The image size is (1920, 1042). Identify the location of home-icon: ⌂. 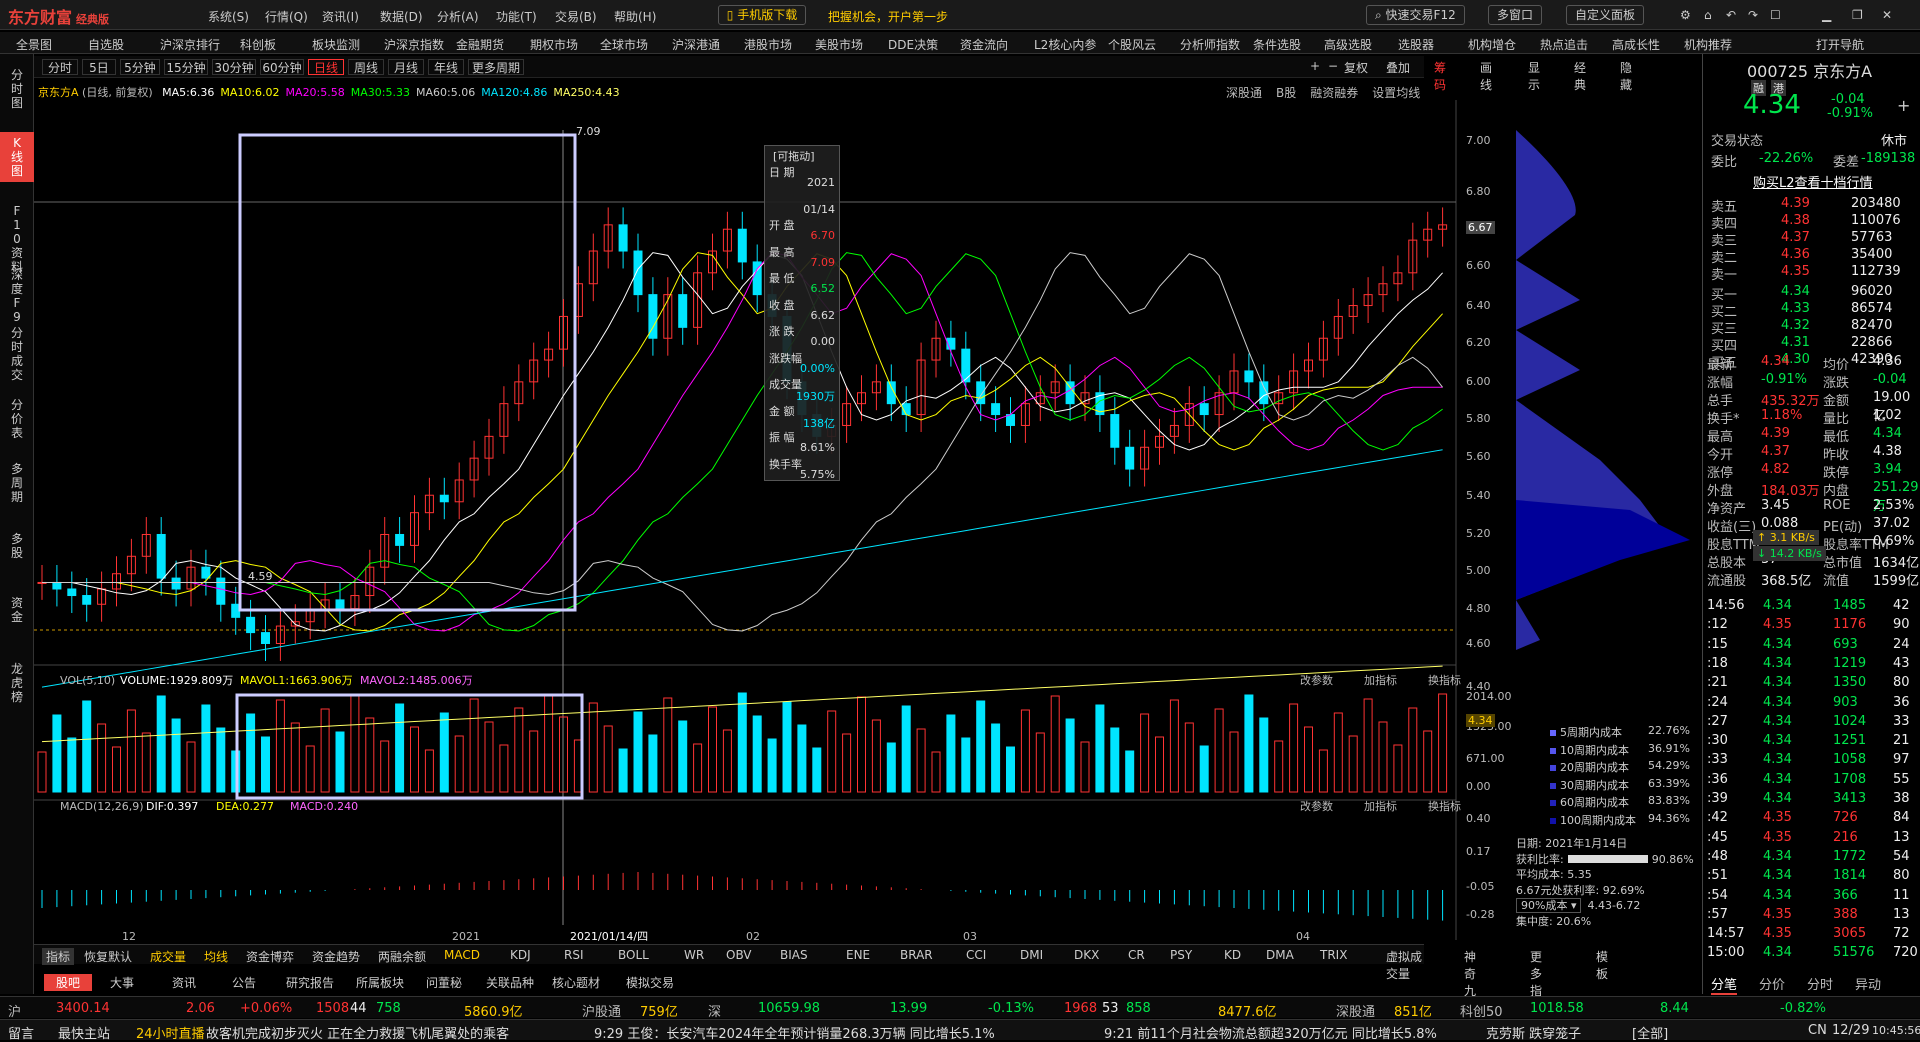
(1708, 15).